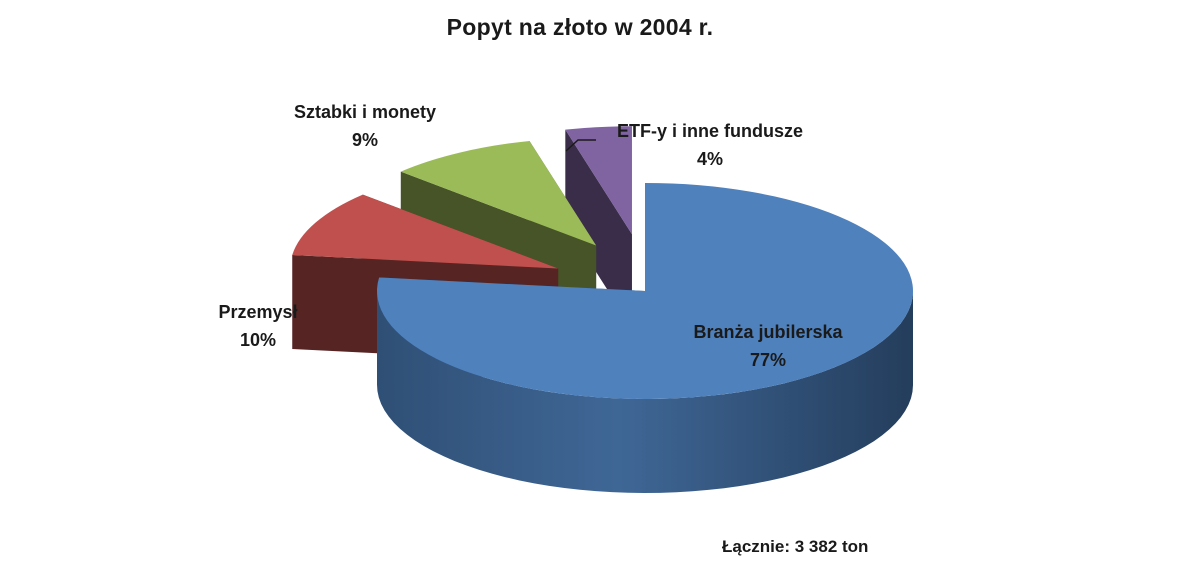 The image size is (1200, 574). What do you see at coordinates (580, 27) in the screenshot?
I see `chart-title: Popyt na złoto w 2004 r.` at bounding box center [580, 27].